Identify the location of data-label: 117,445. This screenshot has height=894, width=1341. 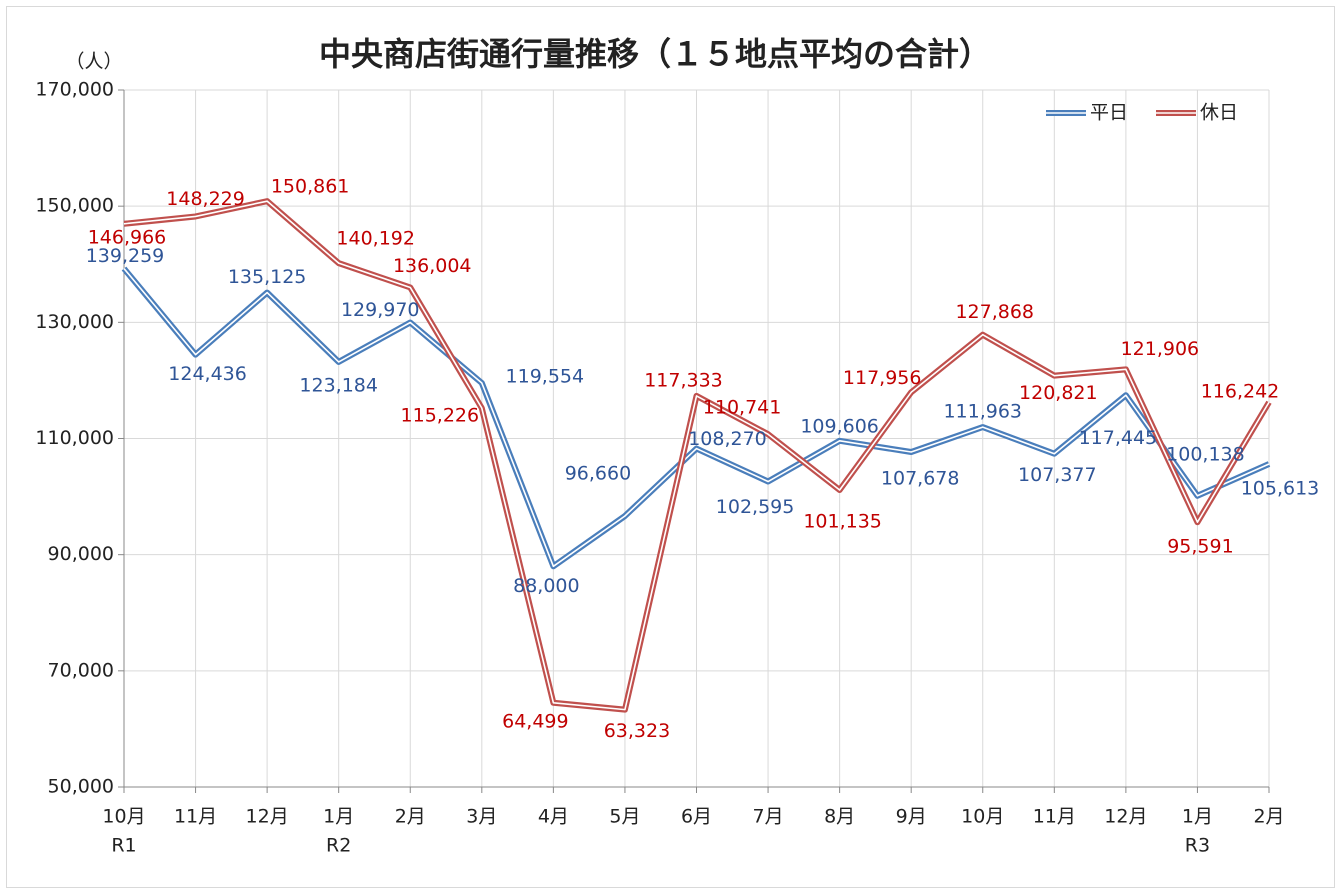
(1118, 438).